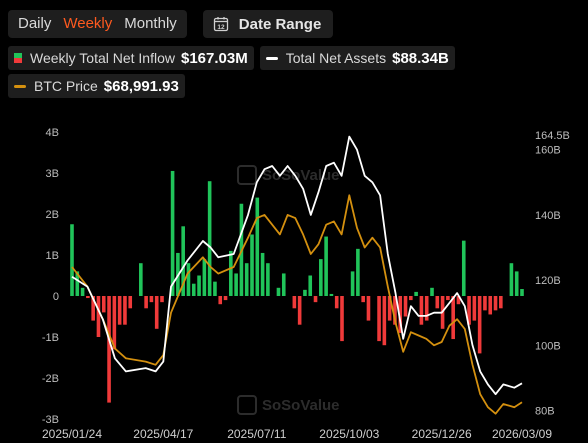 The image size is (588, 443). I want to click on left-axis-tick-label: -1B, so click(50, 338).